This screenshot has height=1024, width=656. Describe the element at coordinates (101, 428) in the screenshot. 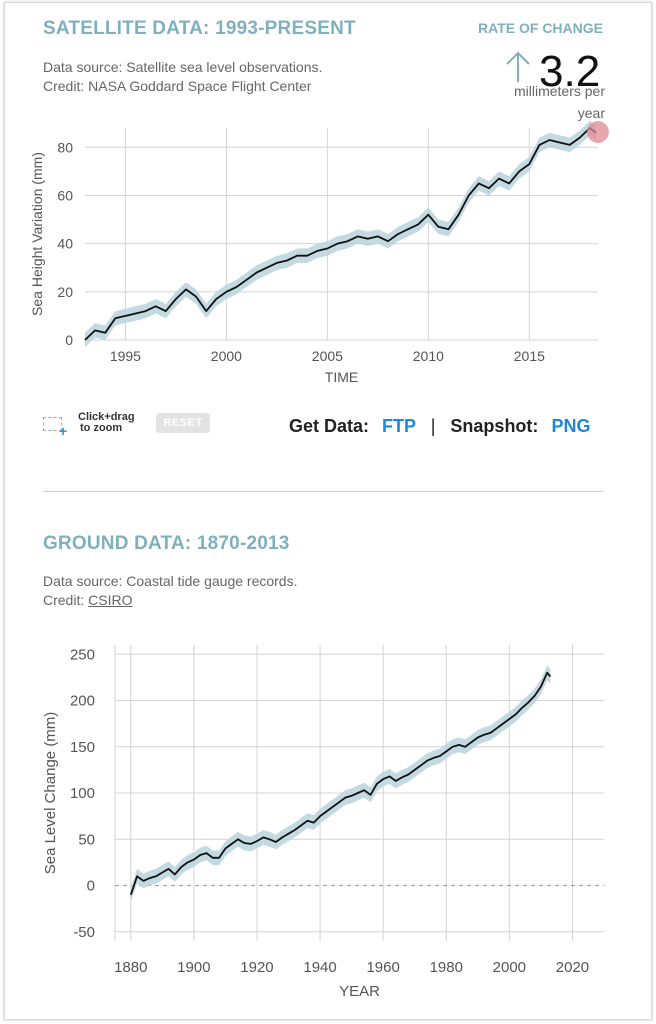

I see `zoom-hint-line2: to zoom` at that location.